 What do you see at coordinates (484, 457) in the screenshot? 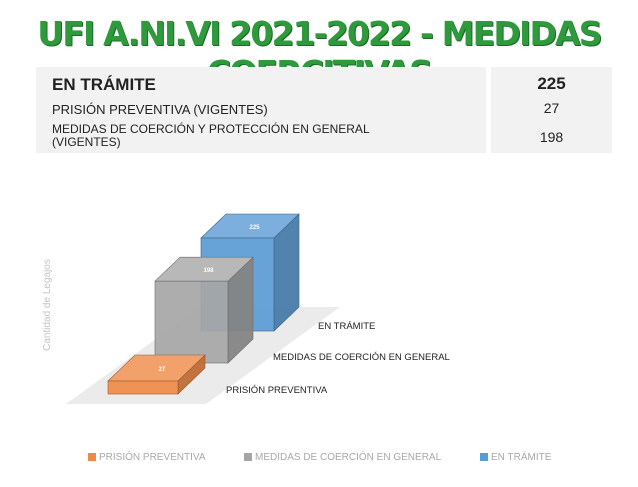
I see `legend-swatch-en-tramite` at bounding box center [484, 457].